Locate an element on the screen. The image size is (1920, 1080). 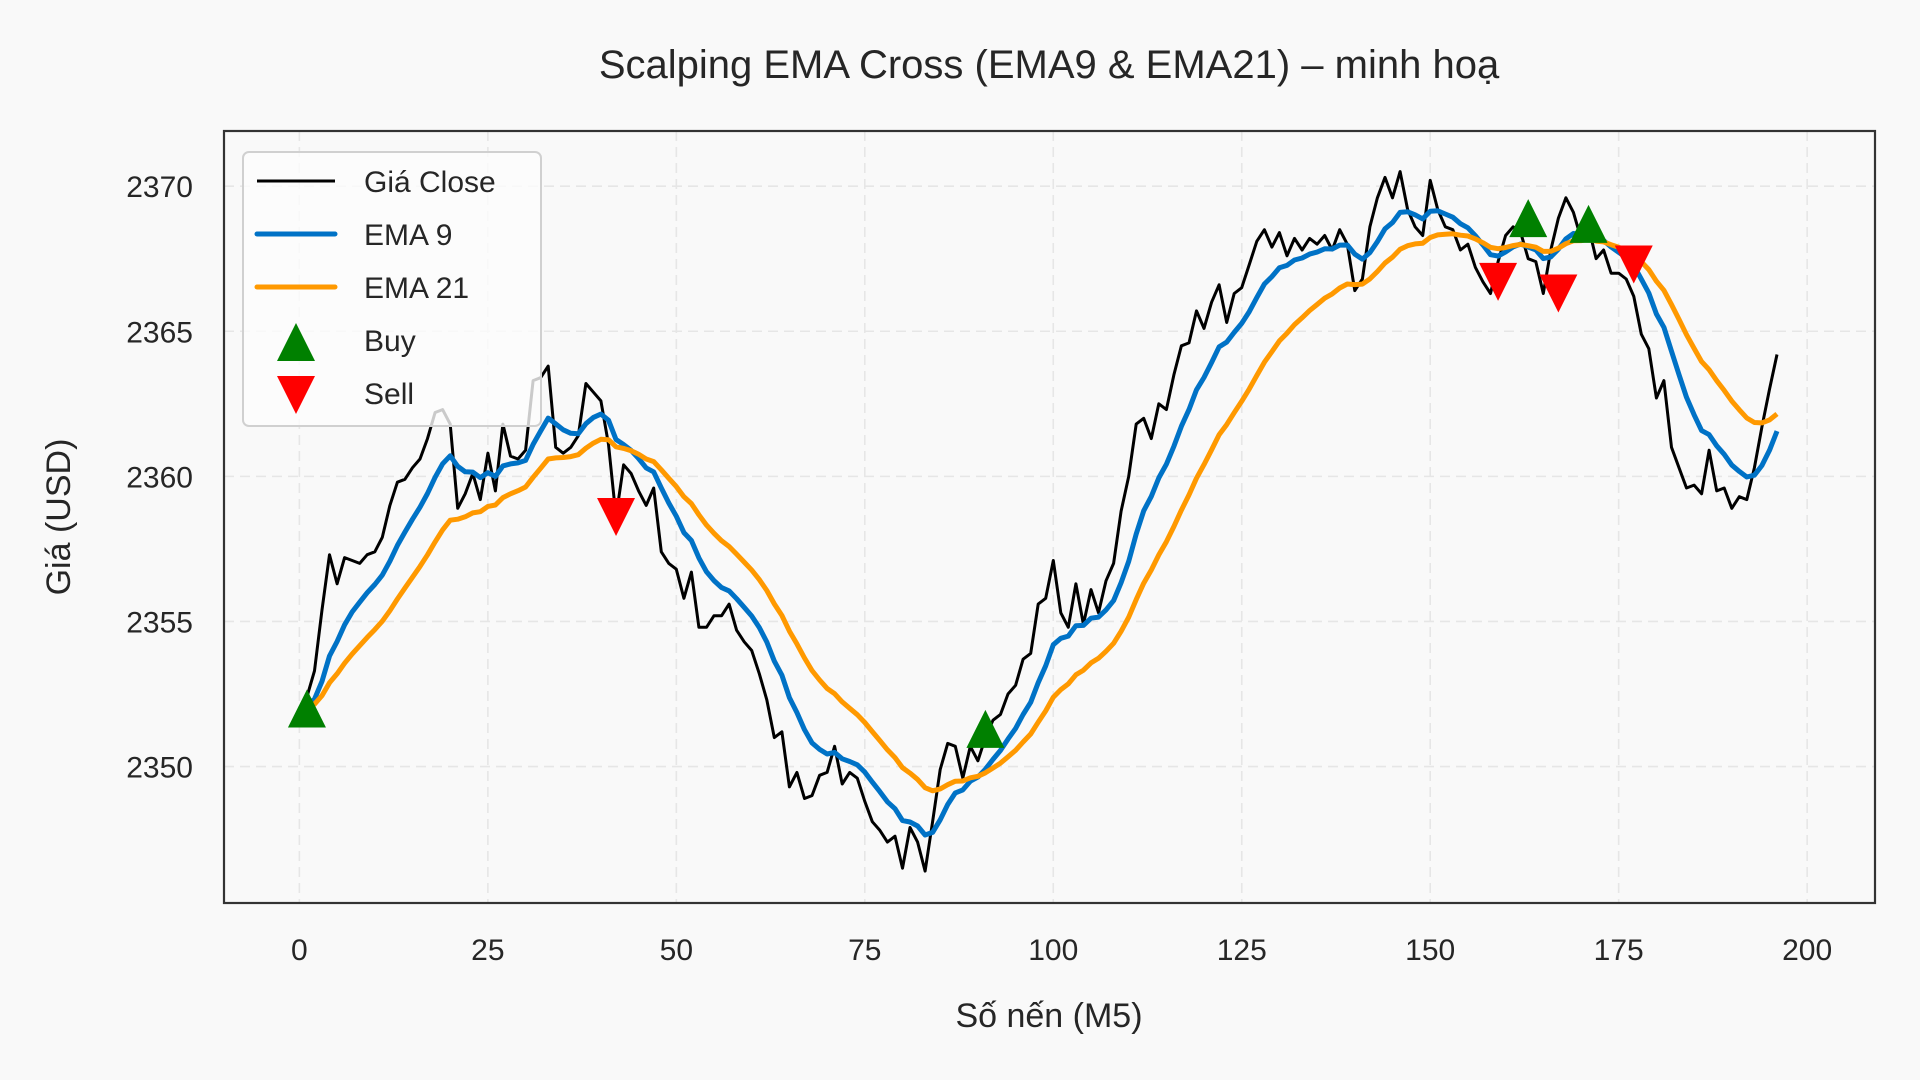
y-tick-label: 2370 is located at coordinates (159, 187).